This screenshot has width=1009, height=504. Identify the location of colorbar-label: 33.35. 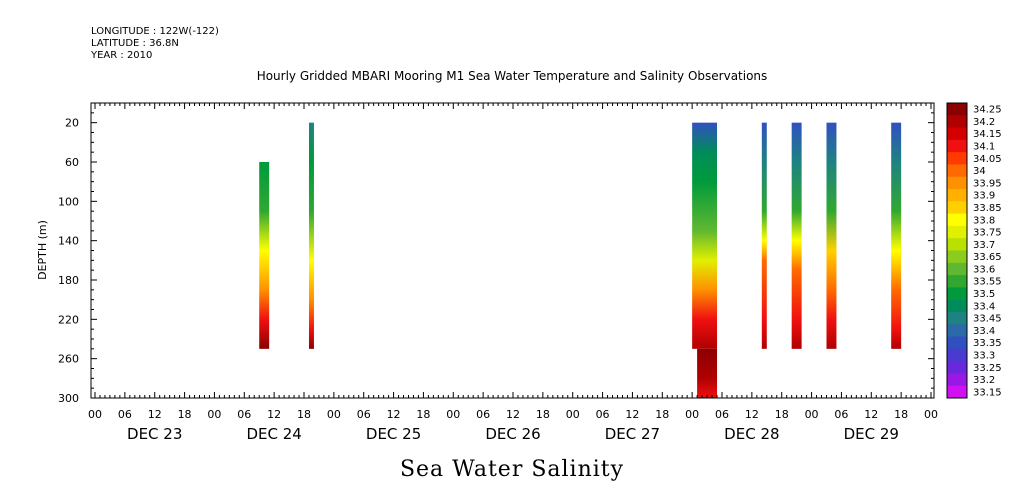
(987, 343).